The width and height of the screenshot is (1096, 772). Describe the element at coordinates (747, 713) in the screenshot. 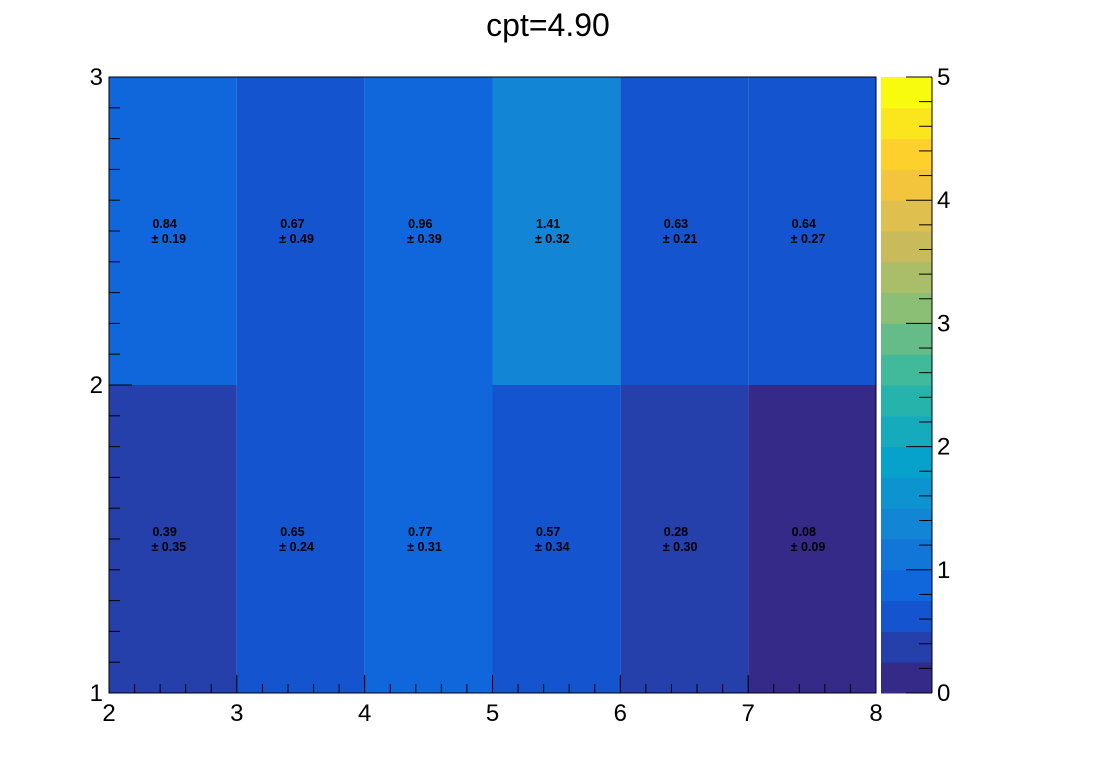

I see `x-tick-label: 7` at that location.